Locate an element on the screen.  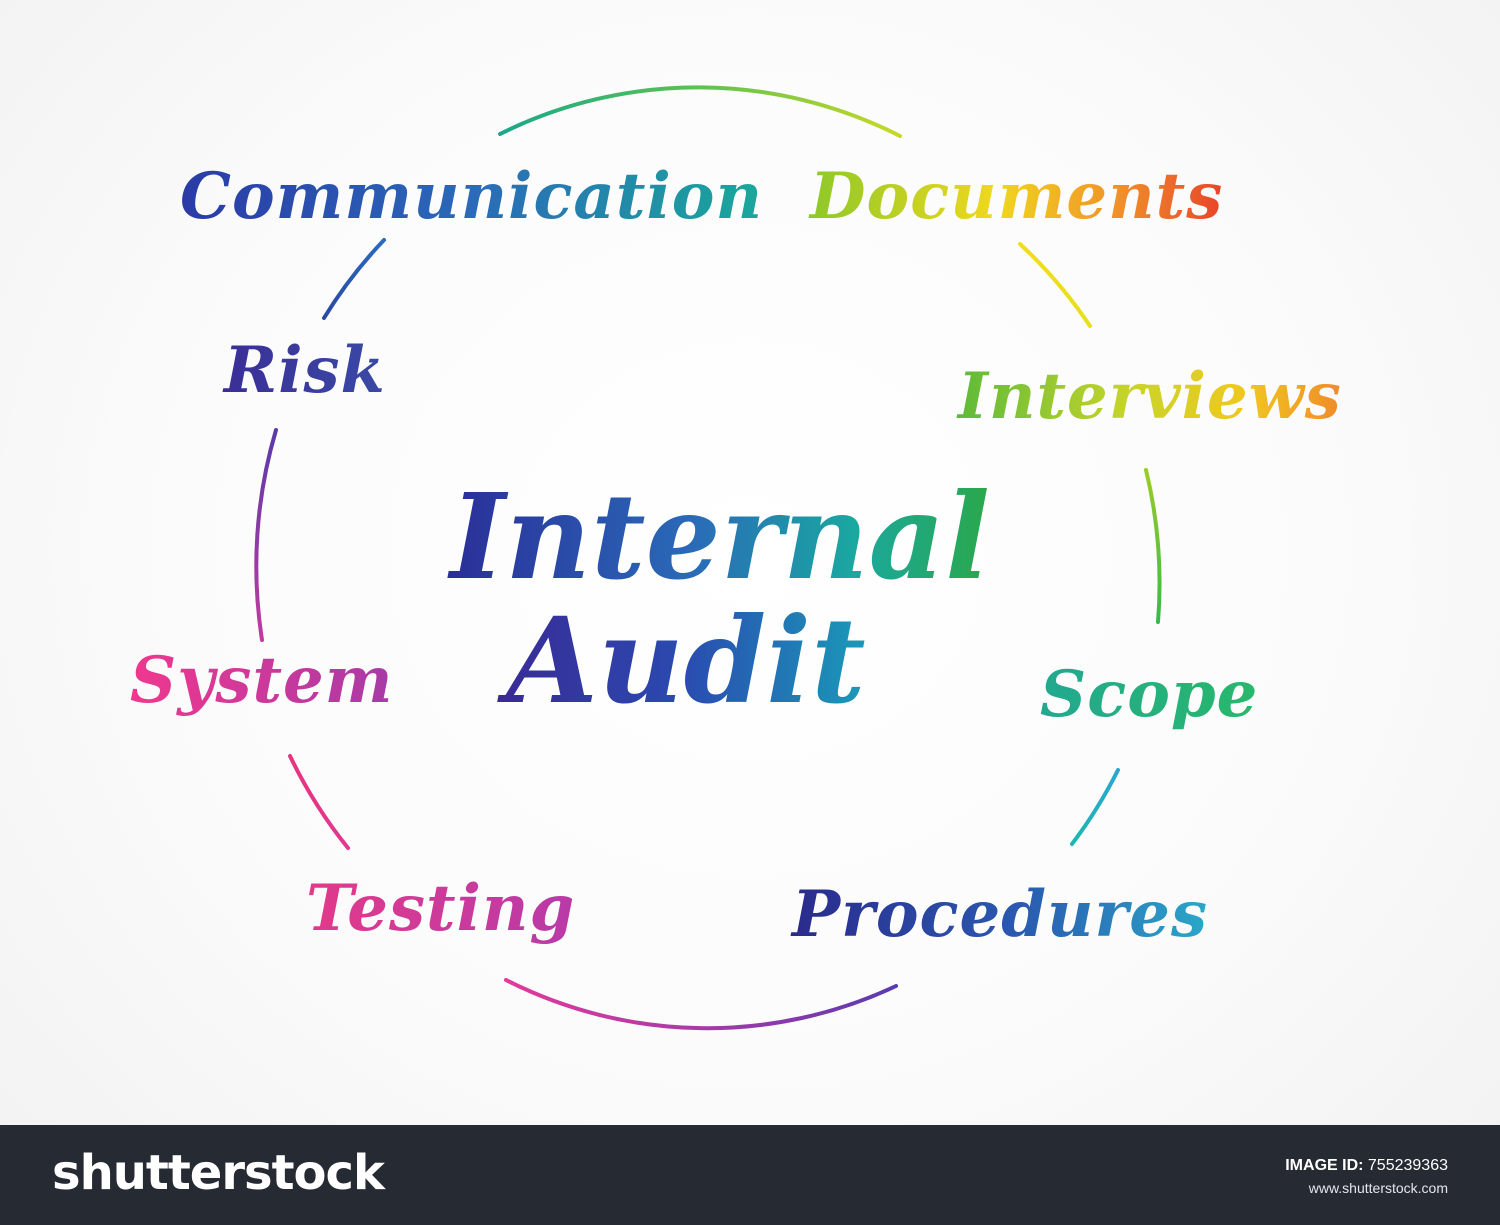
ring-arc-top is located at coordinates (700, 111).